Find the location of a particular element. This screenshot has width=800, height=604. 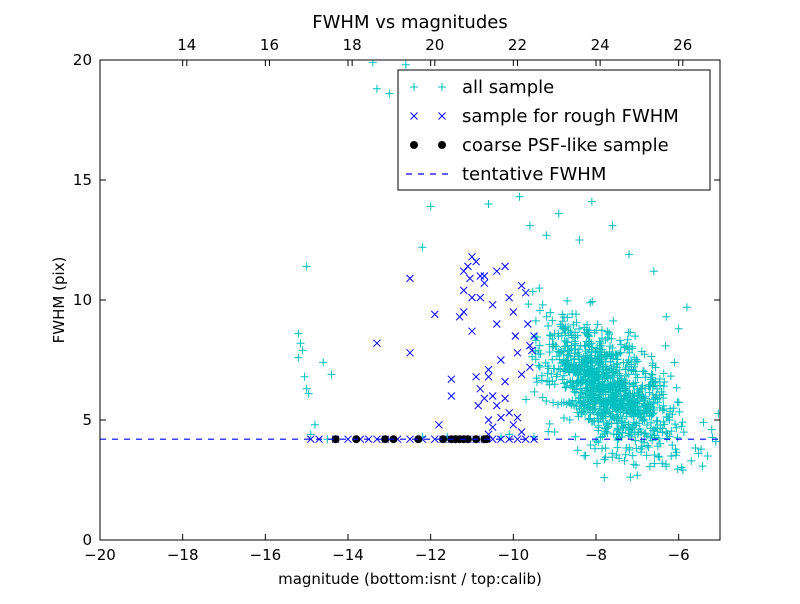

legend-label: coarse PSF-like sample is located at coordinates (565, 145).